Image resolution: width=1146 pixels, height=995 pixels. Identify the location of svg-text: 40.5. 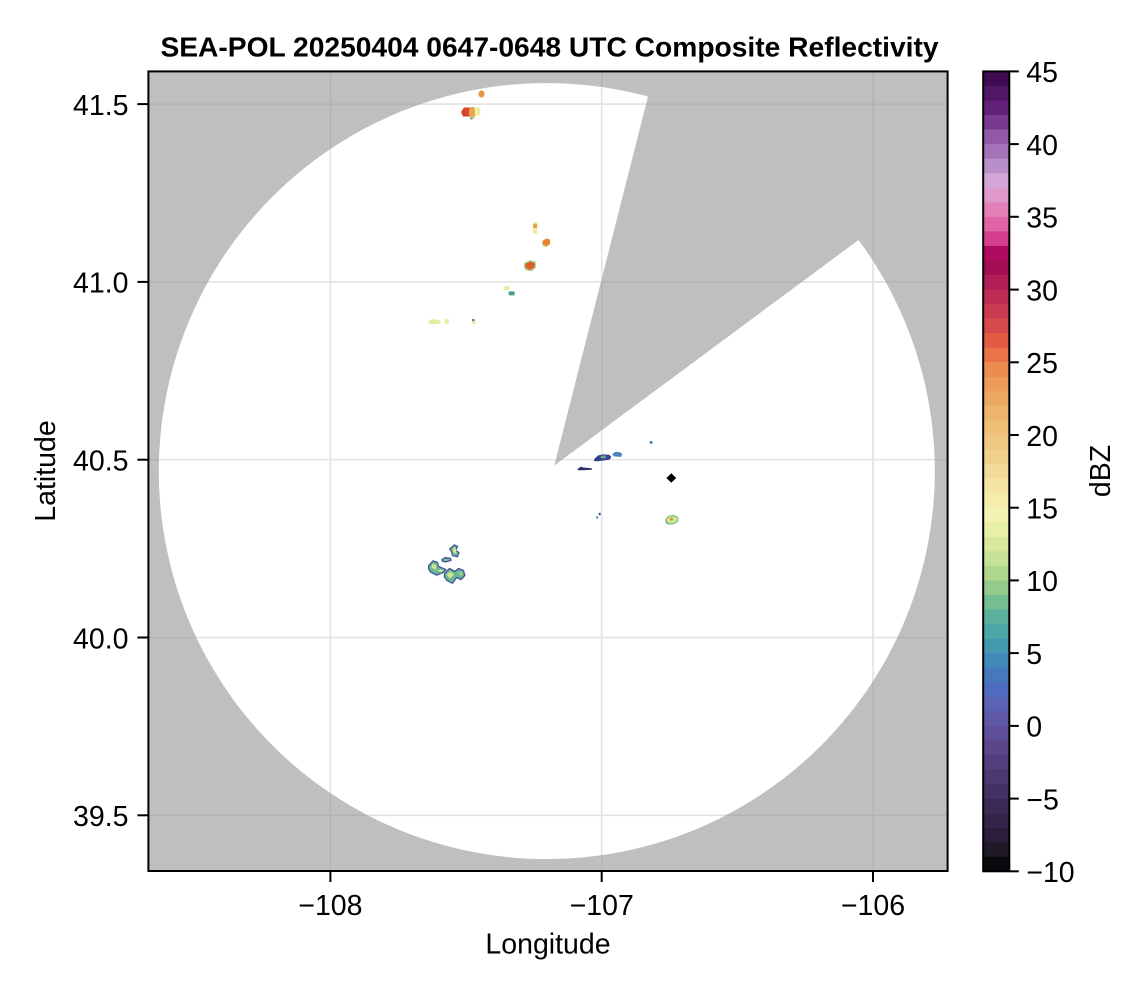
(100, 462).